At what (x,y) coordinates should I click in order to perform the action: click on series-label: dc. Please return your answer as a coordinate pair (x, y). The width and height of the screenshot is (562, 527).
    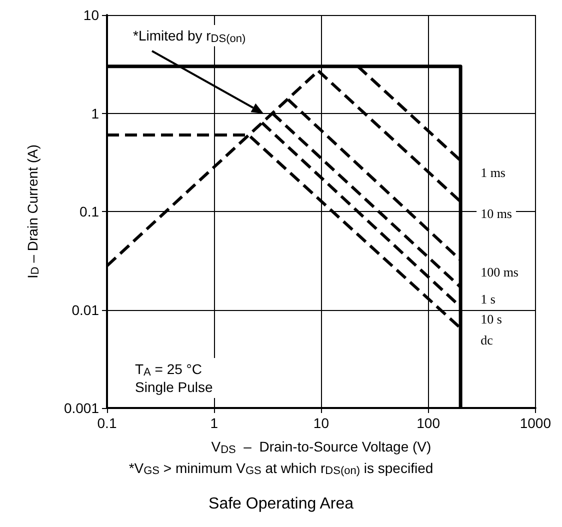
    Looking at the image, I should click on (487, 340).